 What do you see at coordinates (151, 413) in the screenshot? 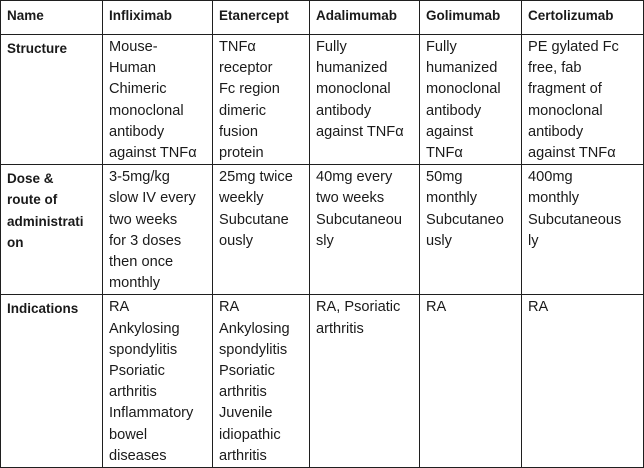
I see `cell-line: Inflammatory` at bounding box center [151, 413].